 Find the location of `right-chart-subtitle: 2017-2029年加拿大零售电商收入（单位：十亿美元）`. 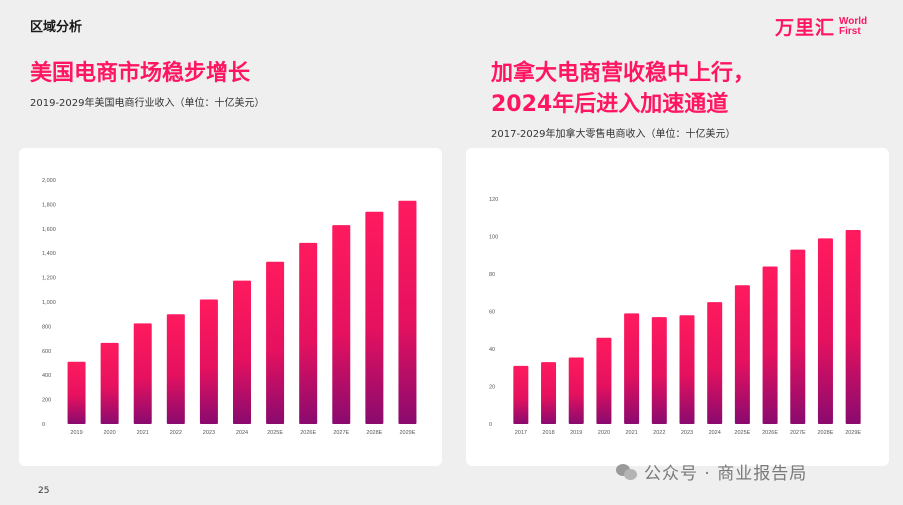

right-chart-subtitle: 2017-2029年加拿大零售电商收入（单位：十亿美元） is located at coordinates (613, 134).